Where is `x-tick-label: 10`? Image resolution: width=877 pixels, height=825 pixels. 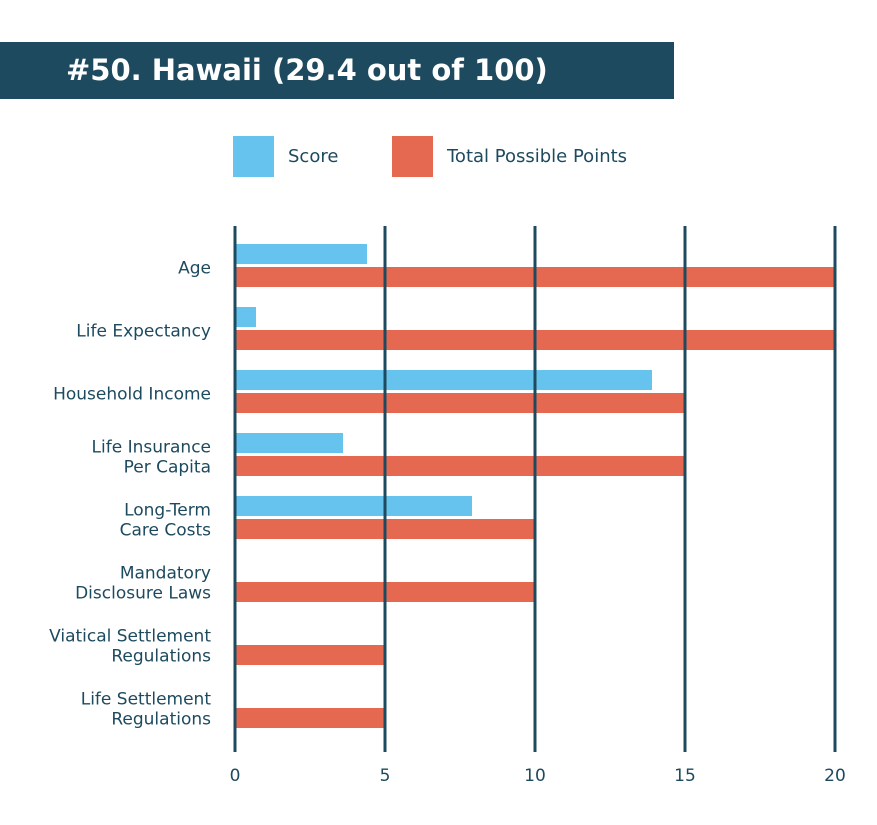 x-tick-label: 10 is located at coordinates (535, 776).